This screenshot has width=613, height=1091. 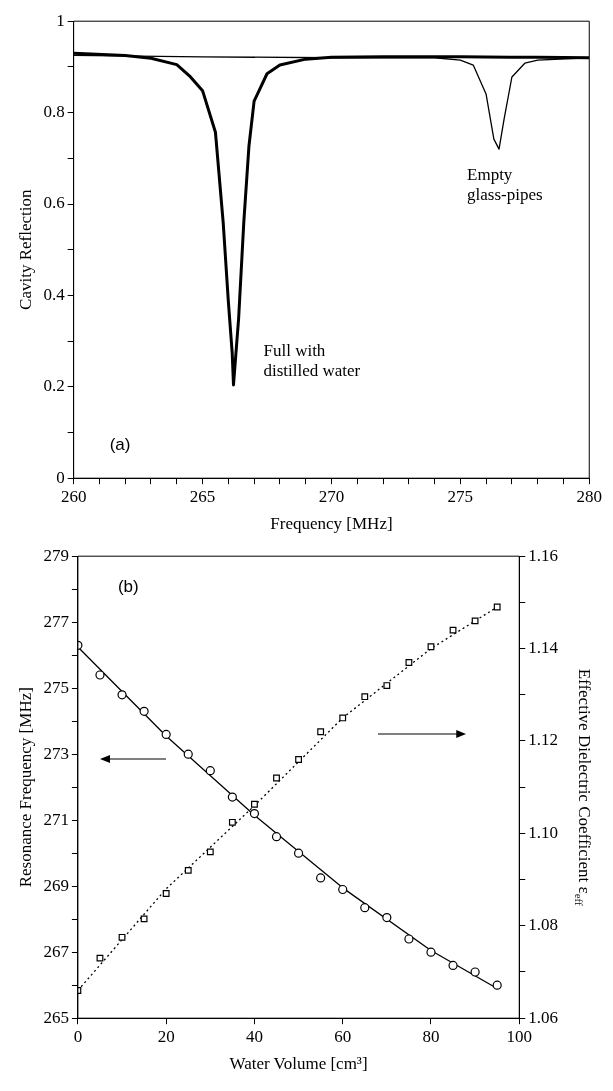 I want to click on y2-tick-label: 1.08, so click(x=543, y=925).